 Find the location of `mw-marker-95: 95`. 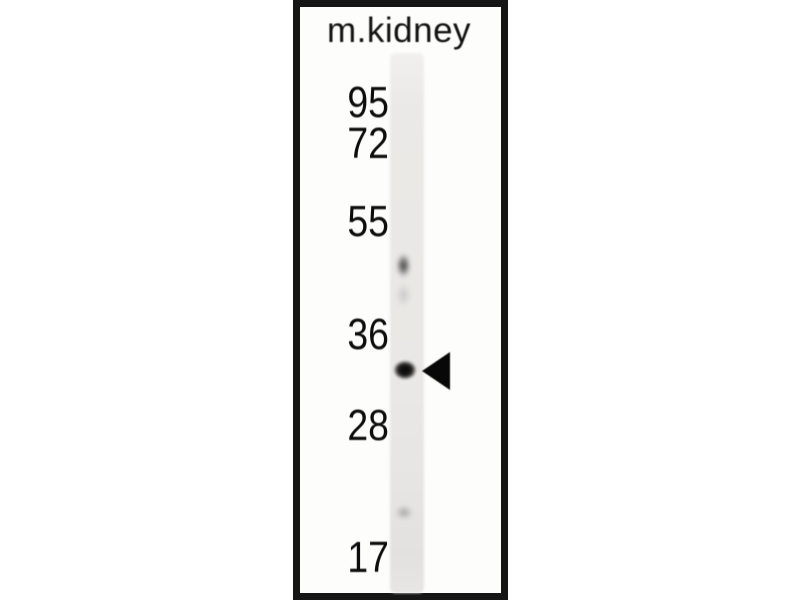

mw-marker-95: 95 is located at coordinates (368, 102).